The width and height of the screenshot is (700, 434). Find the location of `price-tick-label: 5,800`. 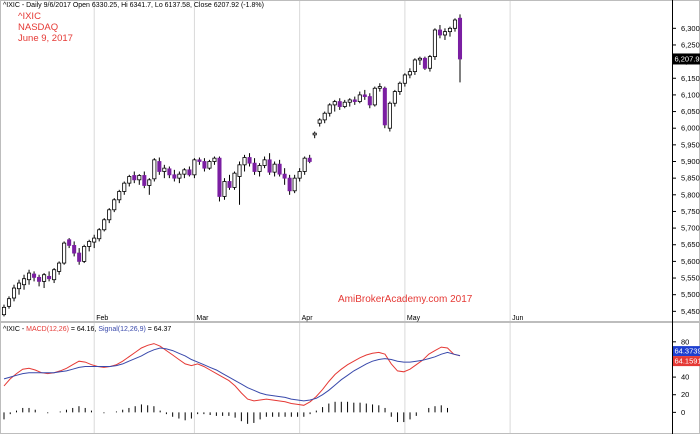

price-tick-label: 5,800 is located at coordinates (690, 194).